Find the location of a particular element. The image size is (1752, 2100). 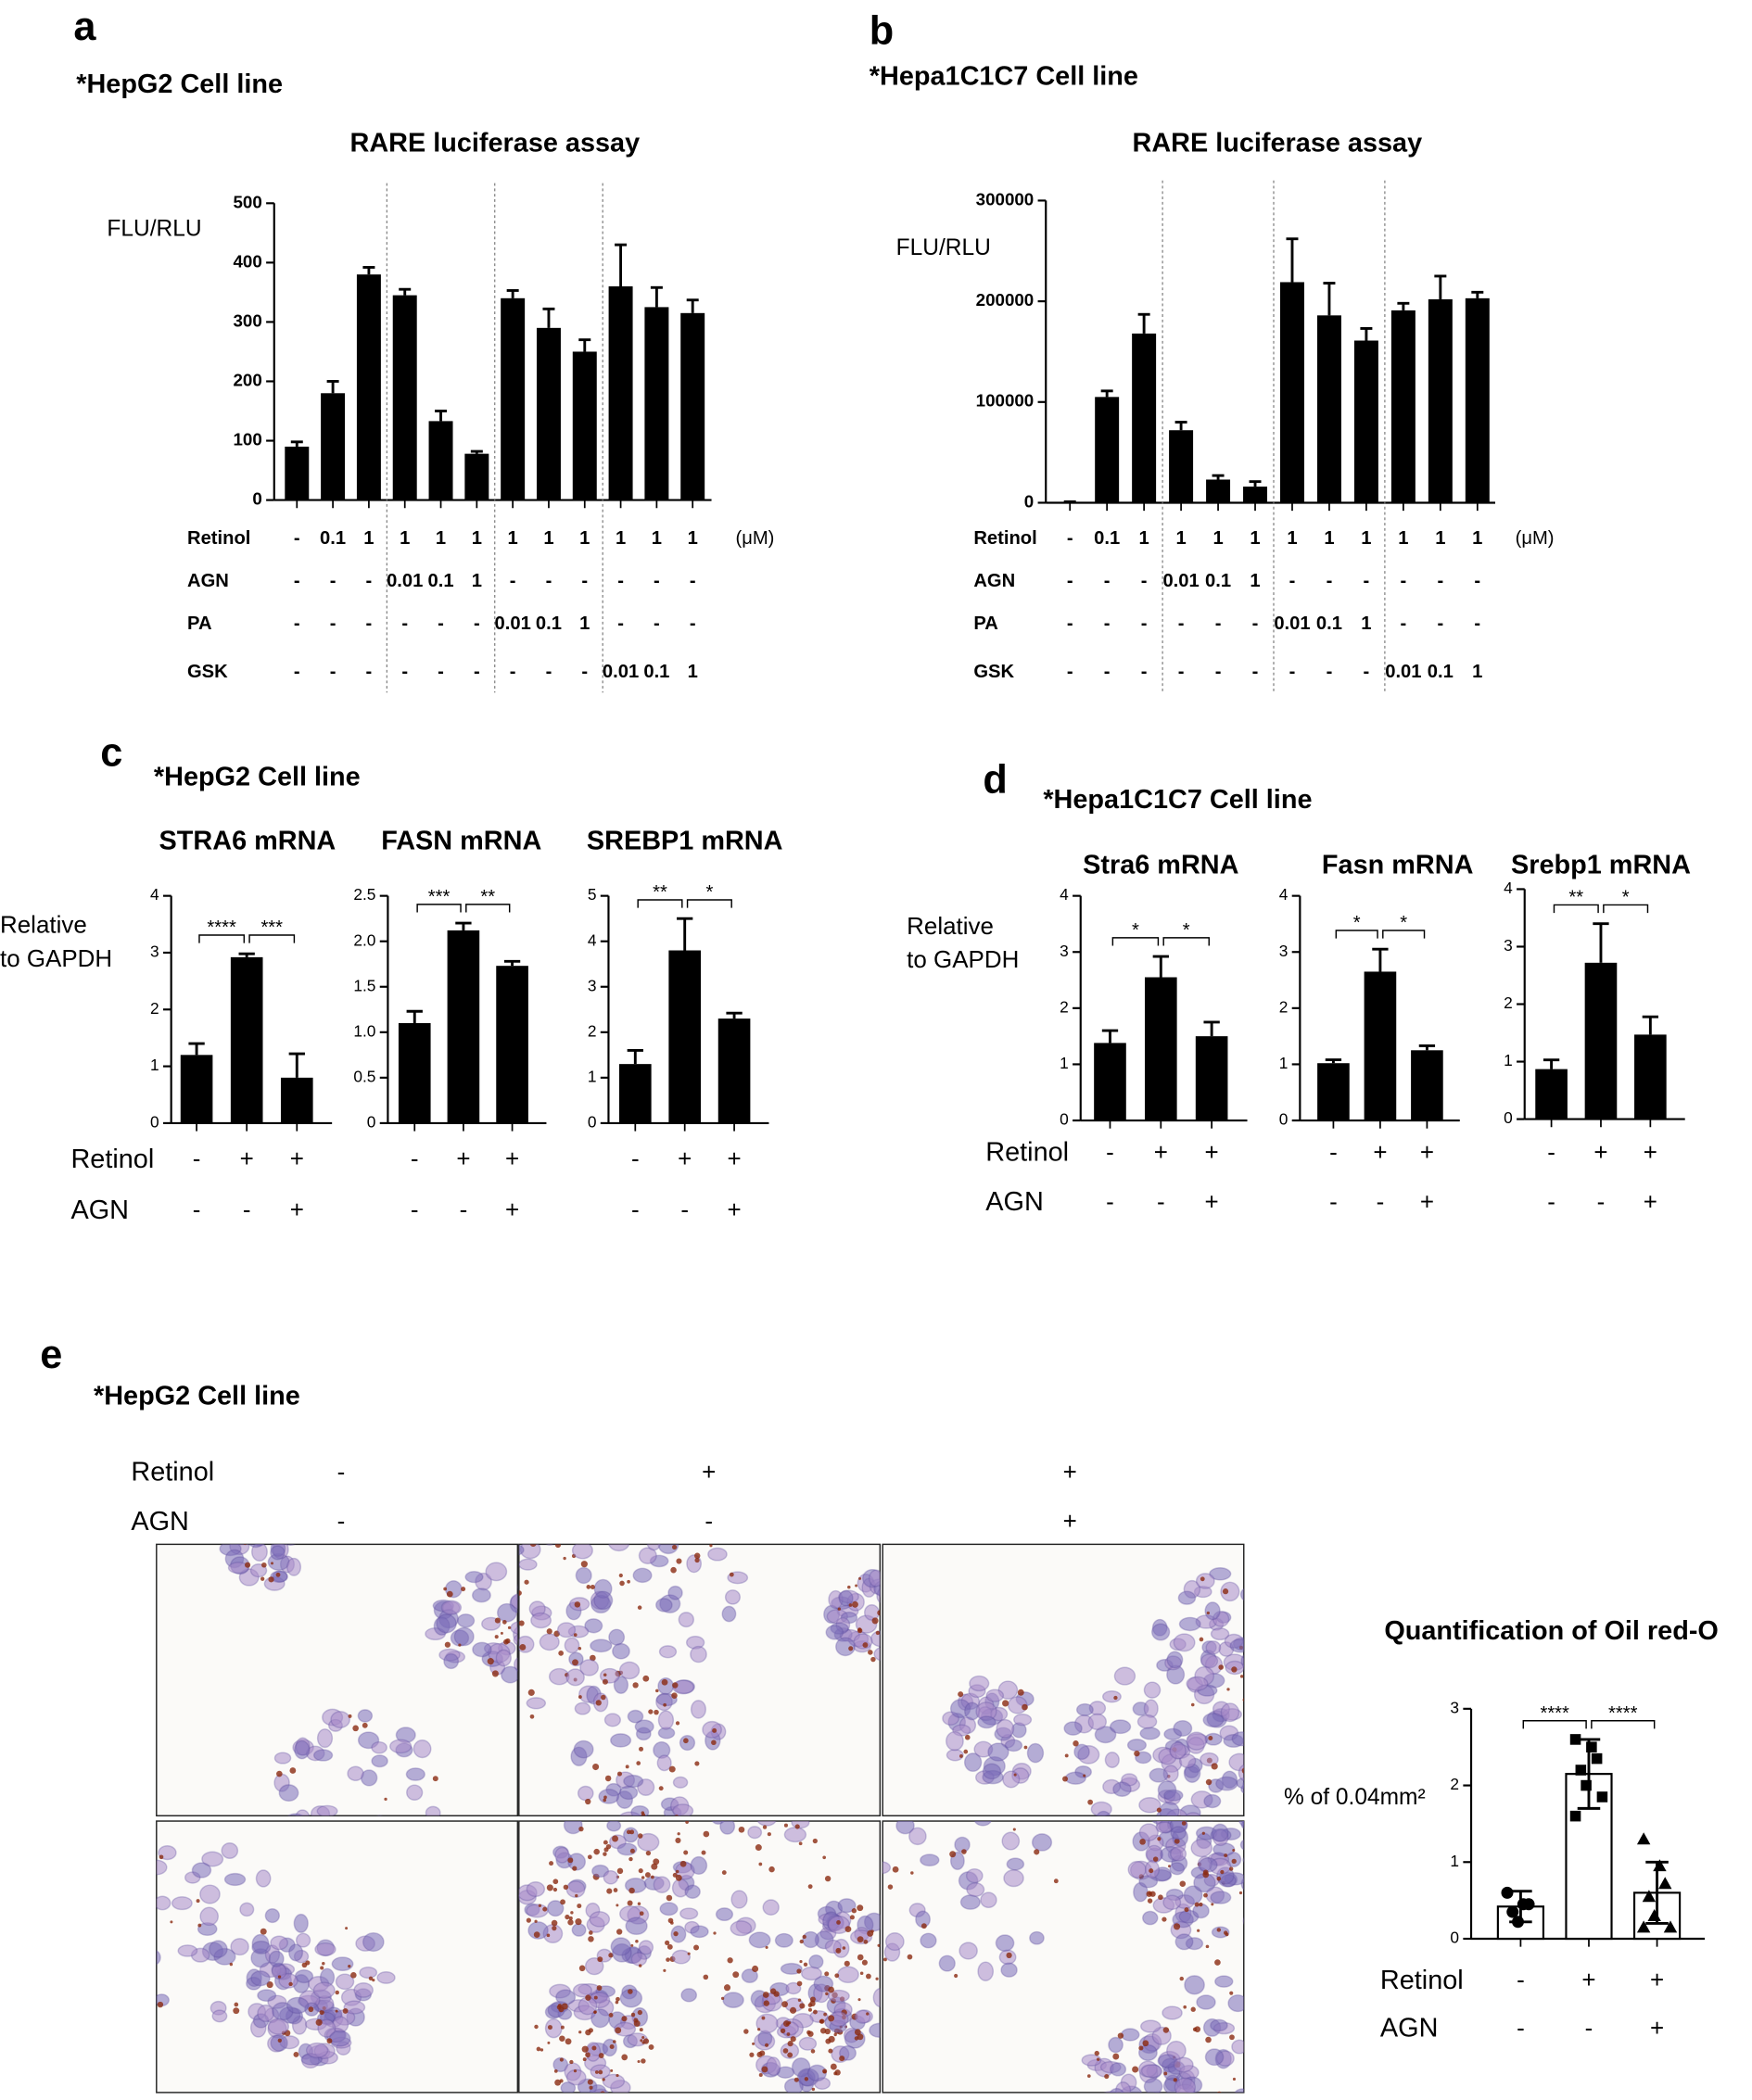

chart-title: Srebp1 mRNA is located at coordinates (1601, 865).